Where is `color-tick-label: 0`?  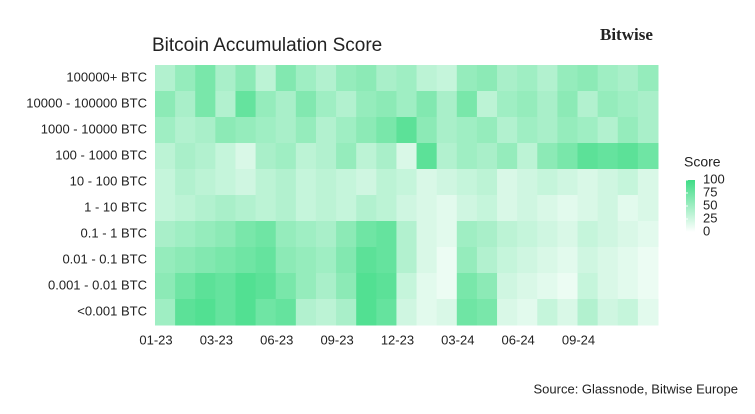 color-tick-label: 0 is located at coordinates (706, 230).